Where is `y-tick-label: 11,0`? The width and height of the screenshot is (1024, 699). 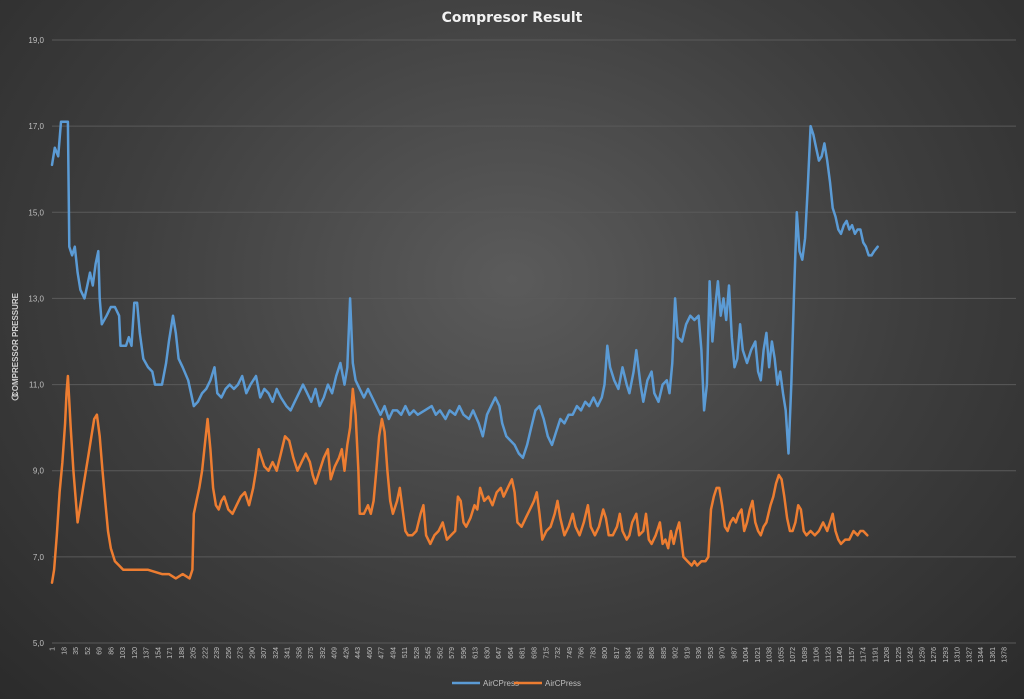
y-tick-label: 11,0 is located at coordinates (37, 385).